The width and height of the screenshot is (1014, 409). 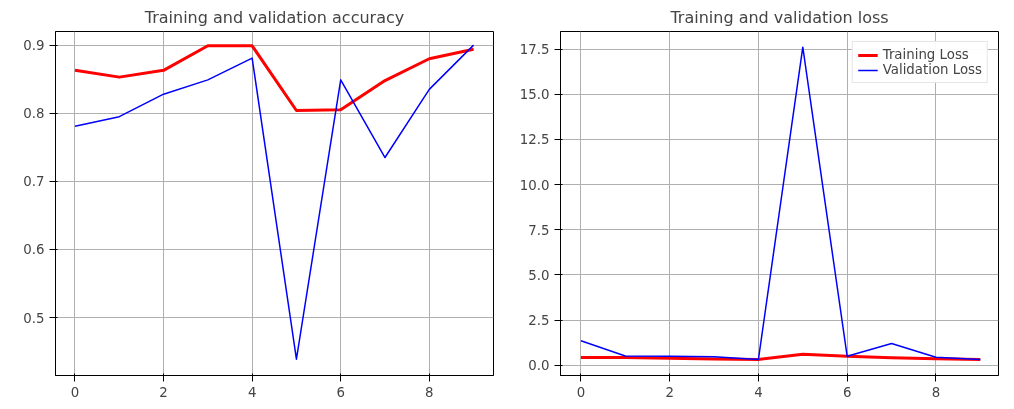 I want to click on y-tick-label: 12.5, so click(x=534, y=140).